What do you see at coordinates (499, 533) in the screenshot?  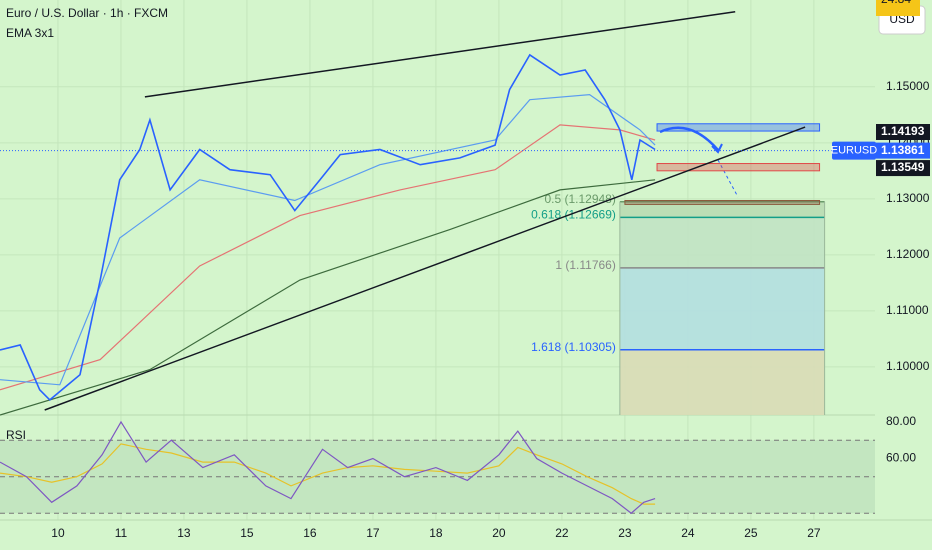 I see `x-tick-label: 20` at bounding box center [499, 533].